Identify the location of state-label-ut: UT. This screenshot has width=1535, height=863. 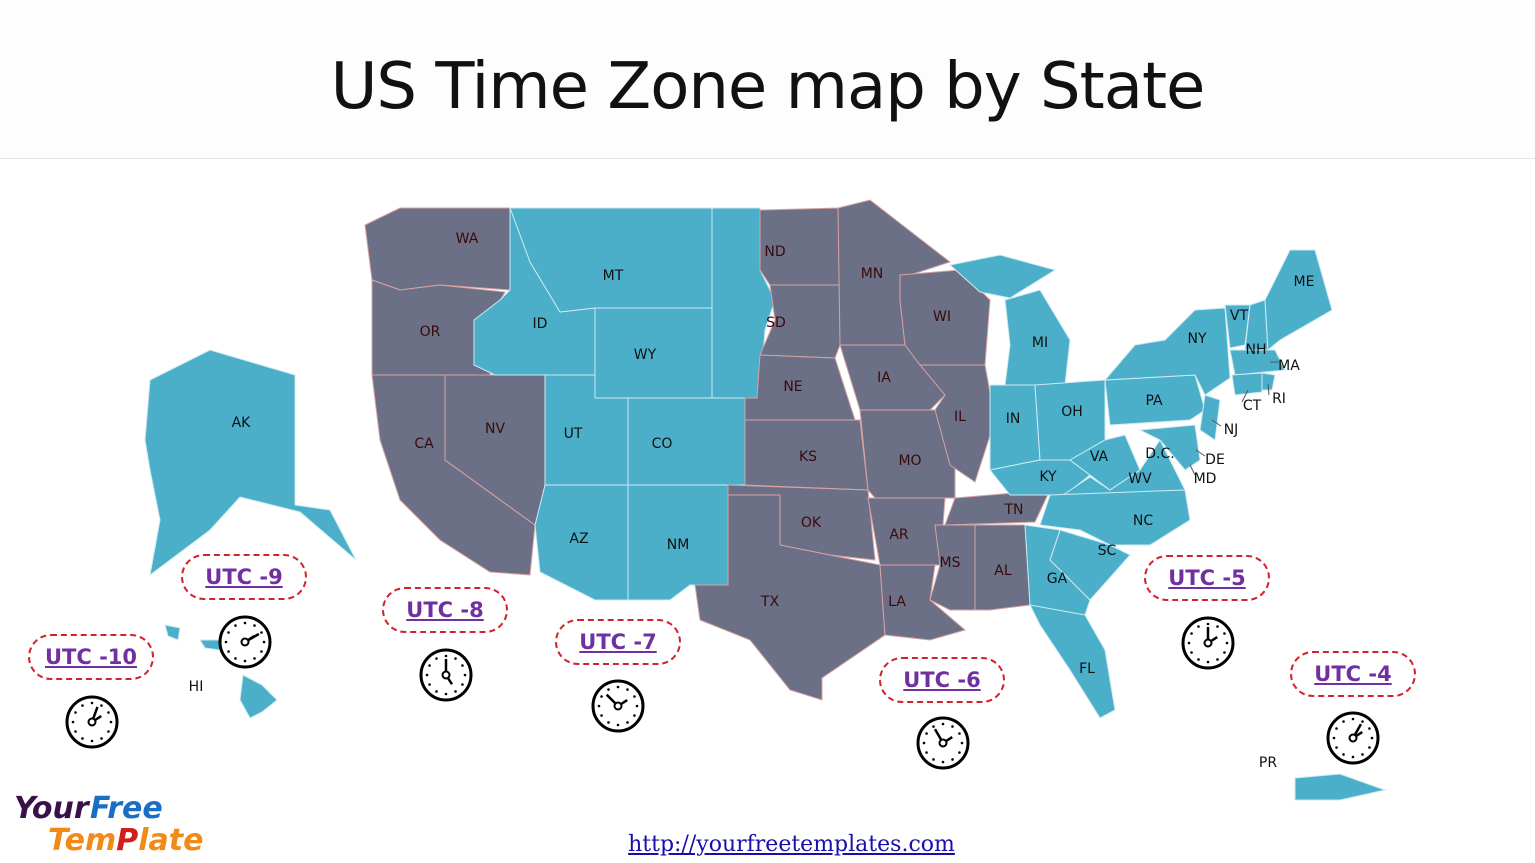
(573, 434).